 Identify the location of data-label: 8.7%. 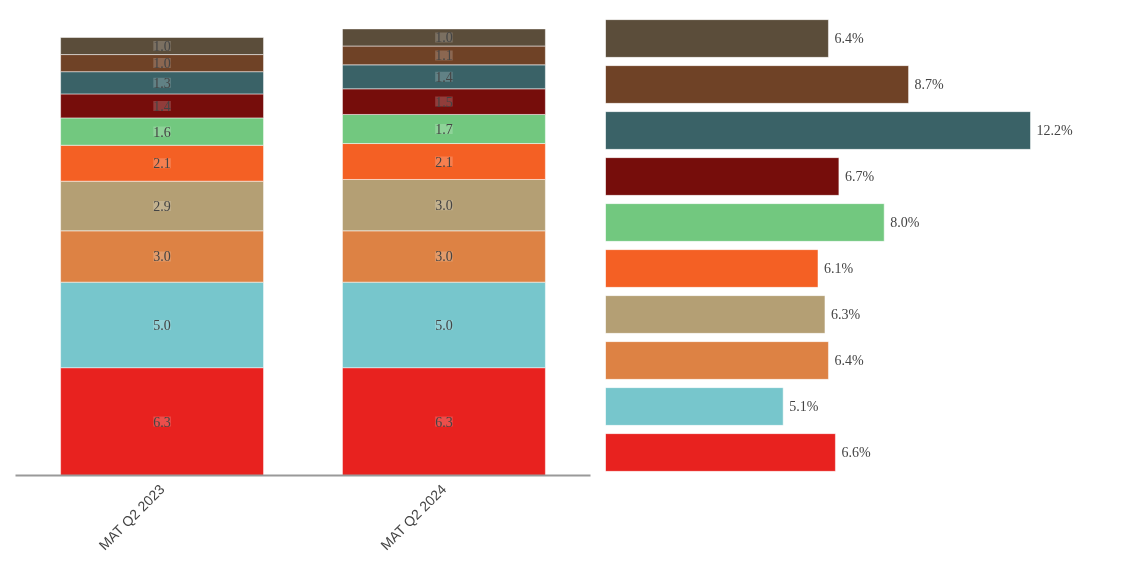
(929, 84).